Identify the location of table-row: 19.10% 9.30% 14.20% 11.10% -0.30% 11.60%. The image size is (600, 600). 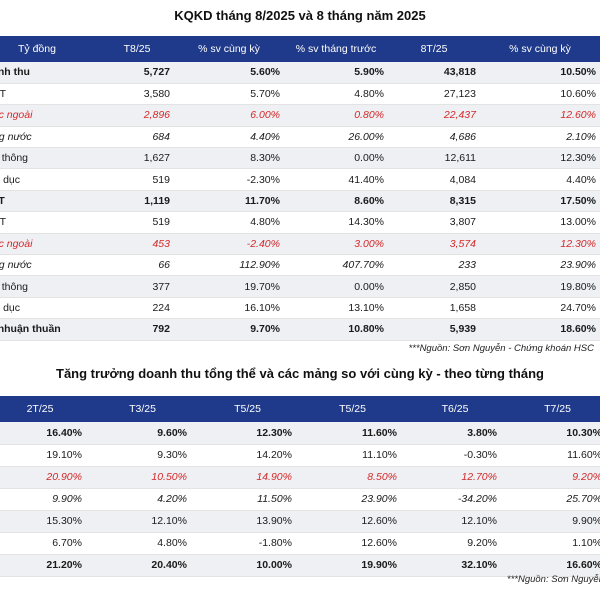
(300, 455).